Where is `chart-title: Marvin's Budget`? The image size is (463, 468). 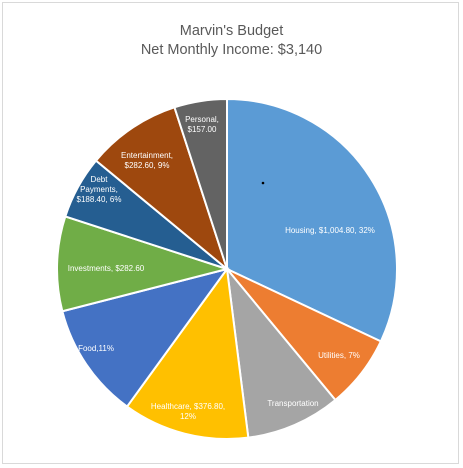 chart-title: Marvin's Budget is located at coordinates (231, 31).